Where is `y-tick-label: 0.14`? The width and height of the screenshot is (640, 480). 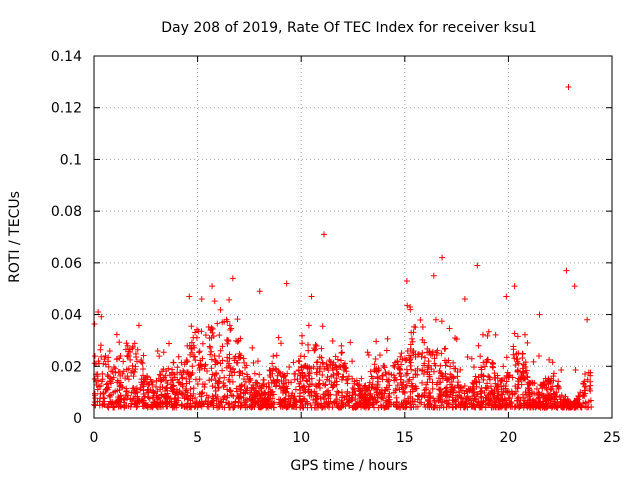 y-tick-label: 0.14 is located at coordinates (66, 57).